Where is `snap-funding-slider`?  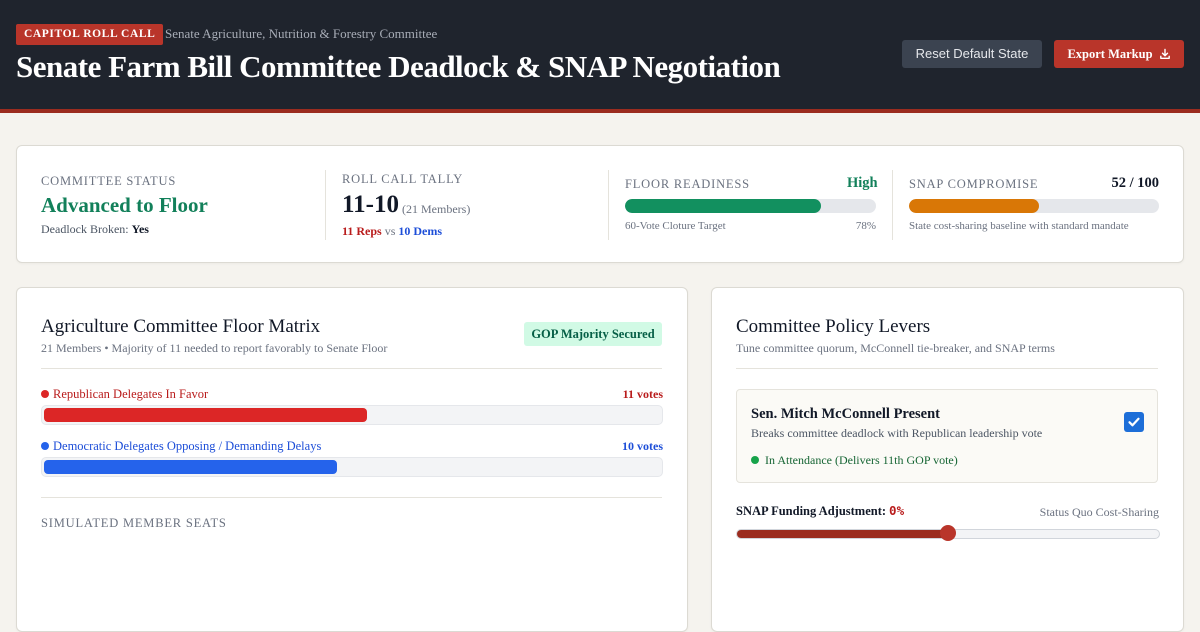 snap-funding-slider is located at coordinates (948, 533).